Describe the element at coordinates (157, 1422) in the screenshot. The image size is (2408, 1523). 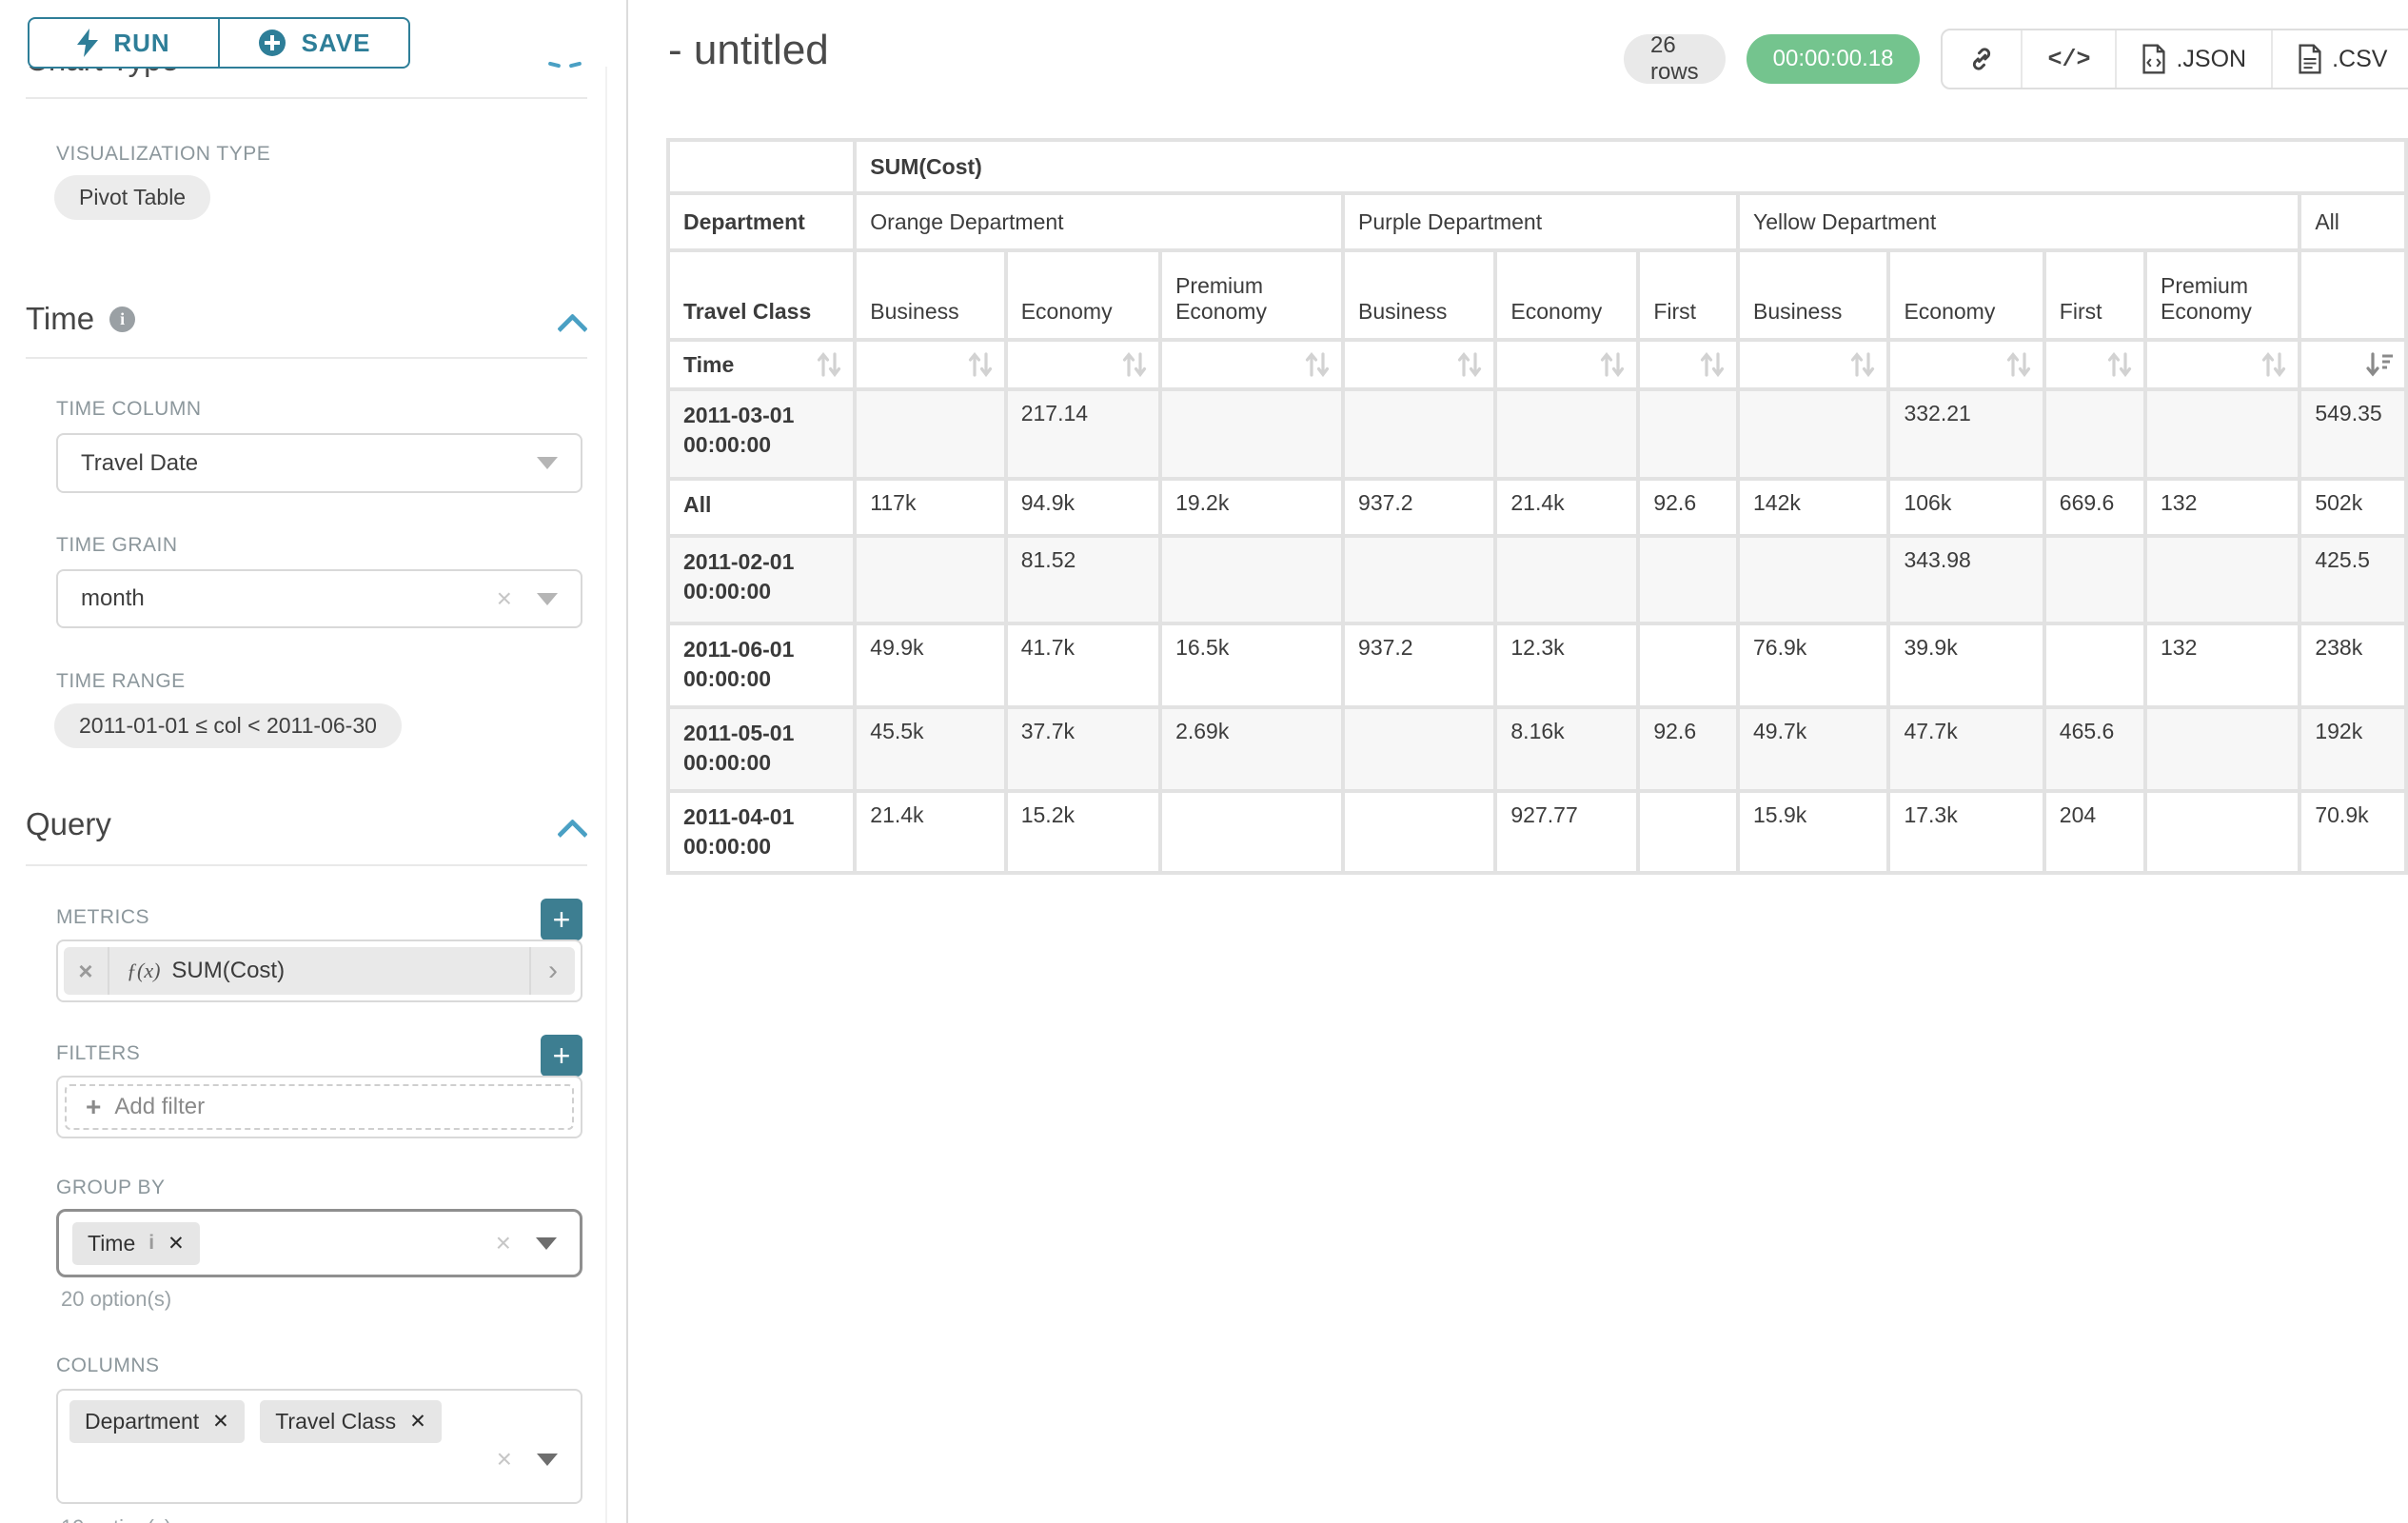
I see `columns-chip: Department ✕` at that location.